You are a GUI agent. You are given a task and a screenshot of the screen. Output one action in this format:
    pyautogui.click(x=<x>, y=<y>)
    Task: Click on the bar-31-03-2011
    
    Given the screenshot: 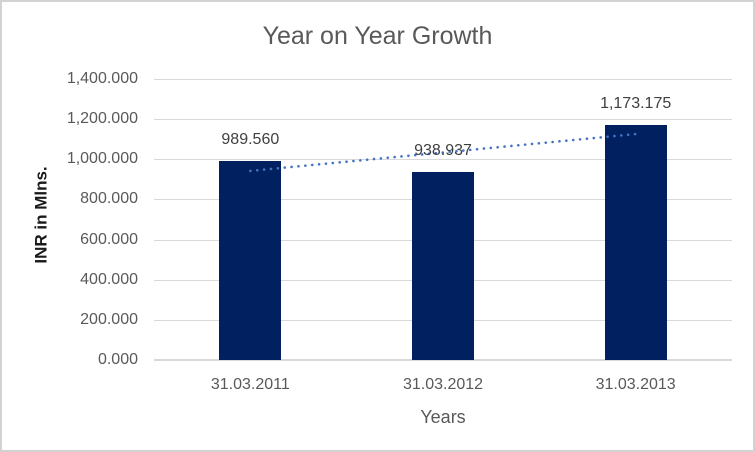 What is the action you would take?
    pyautogui.click(x=250, y=260)
    